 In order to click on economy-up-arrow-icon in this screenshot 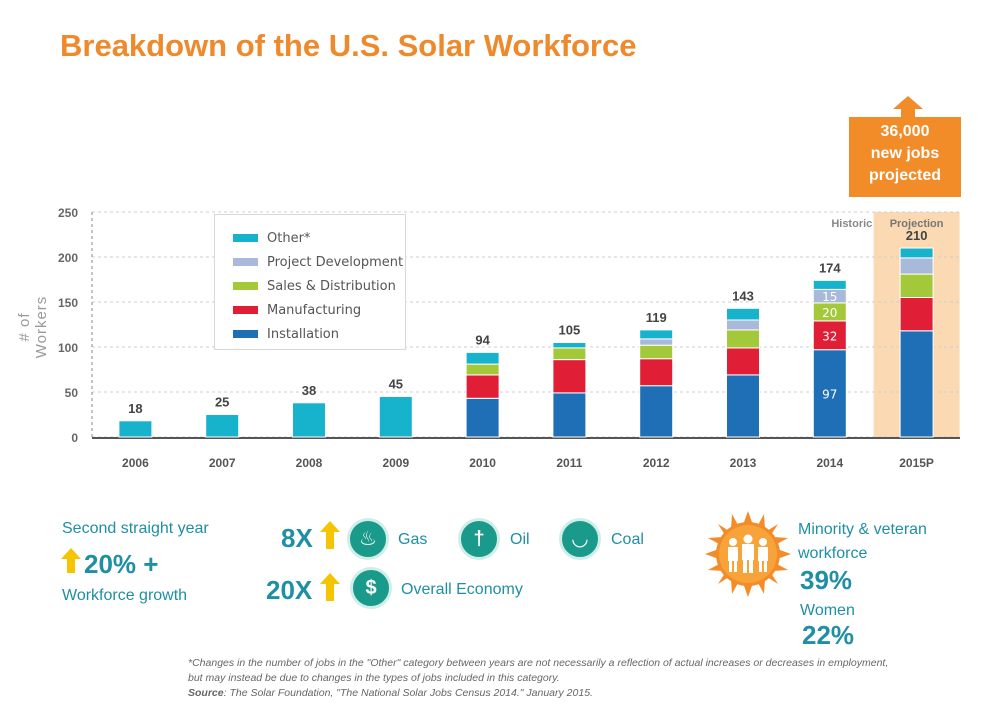, I will do `click(330, 587)`.